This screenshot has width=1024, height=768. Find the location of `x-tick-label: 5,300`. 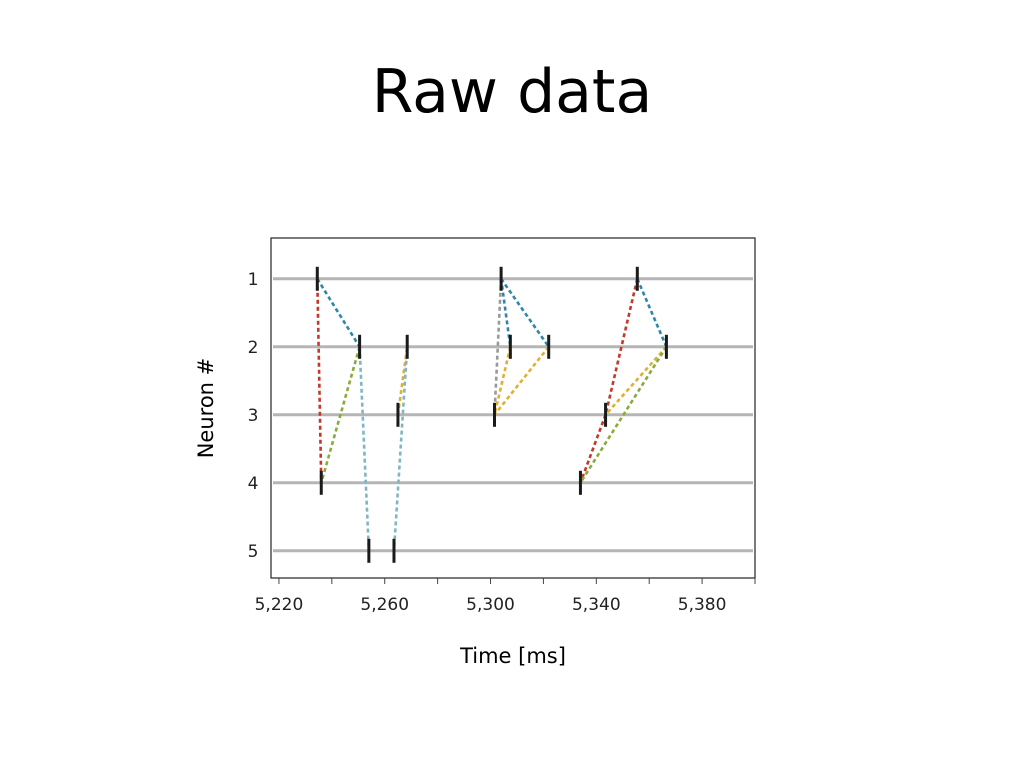

x-tick-label: 5,300 is located at coordinates (490, 605).